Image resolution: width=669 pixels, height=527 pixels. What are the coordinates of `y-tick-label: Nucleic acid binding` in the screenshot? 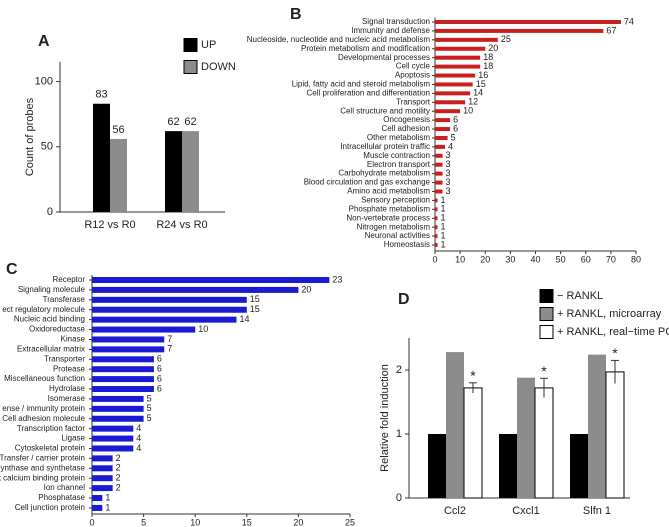 It's located at (49, 319).